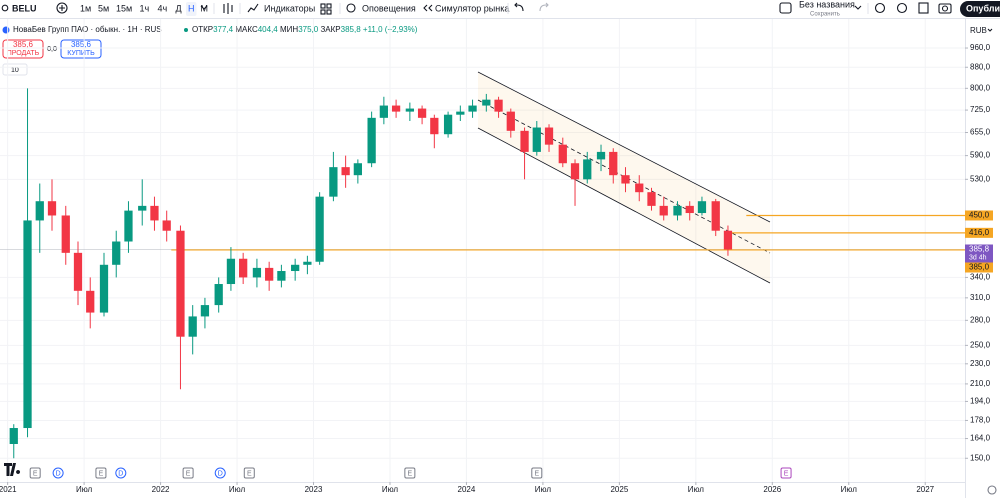  What do you see at coordinates (24, 8) in the screenshot?
I see `symbol: BELU` at bounding box center [24, 8].